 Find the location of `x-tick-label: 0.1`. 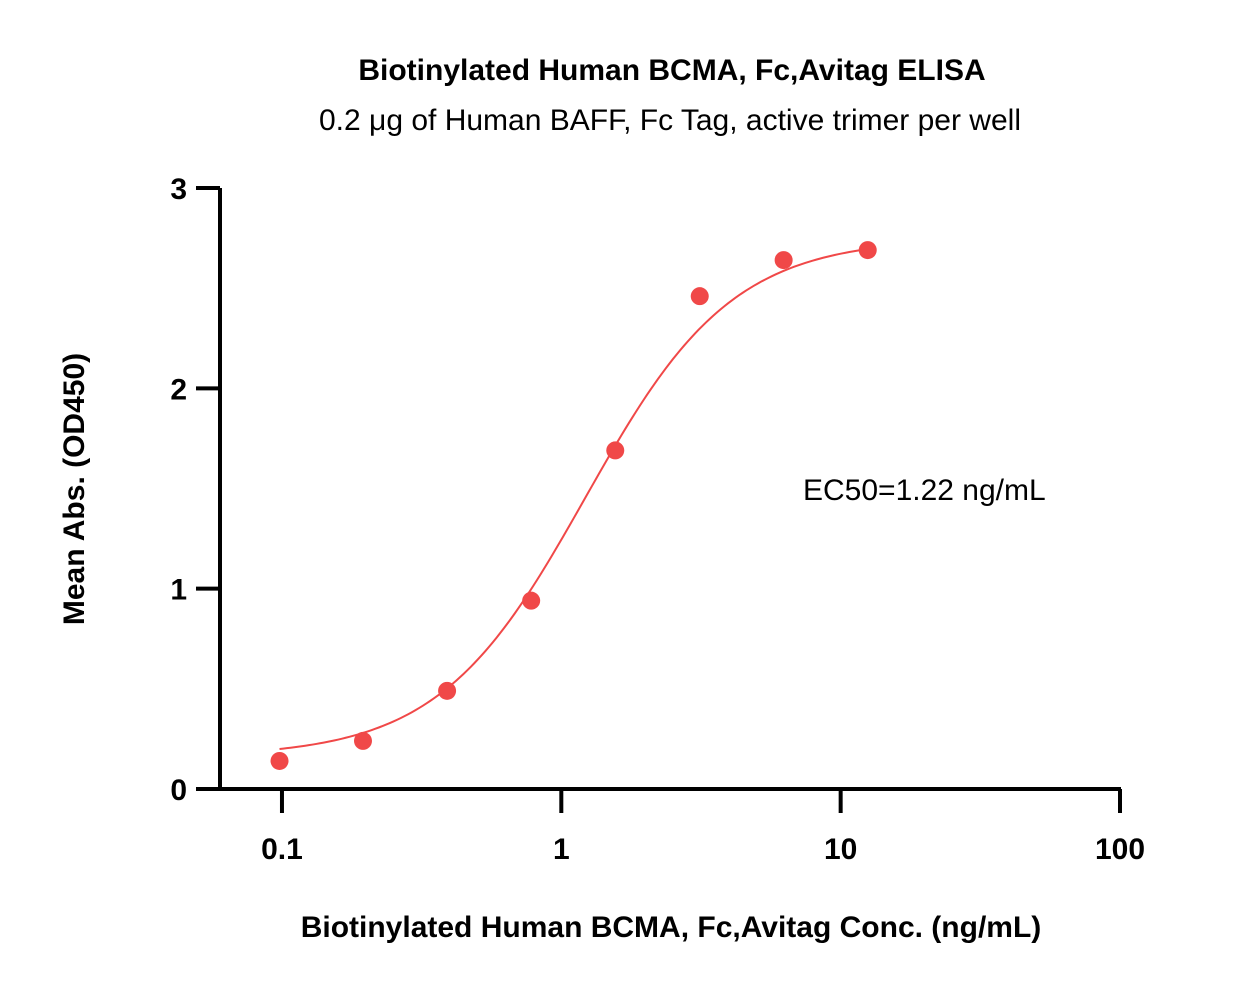

x-tick-label: 0.1 is located at coordinates (282, 849).